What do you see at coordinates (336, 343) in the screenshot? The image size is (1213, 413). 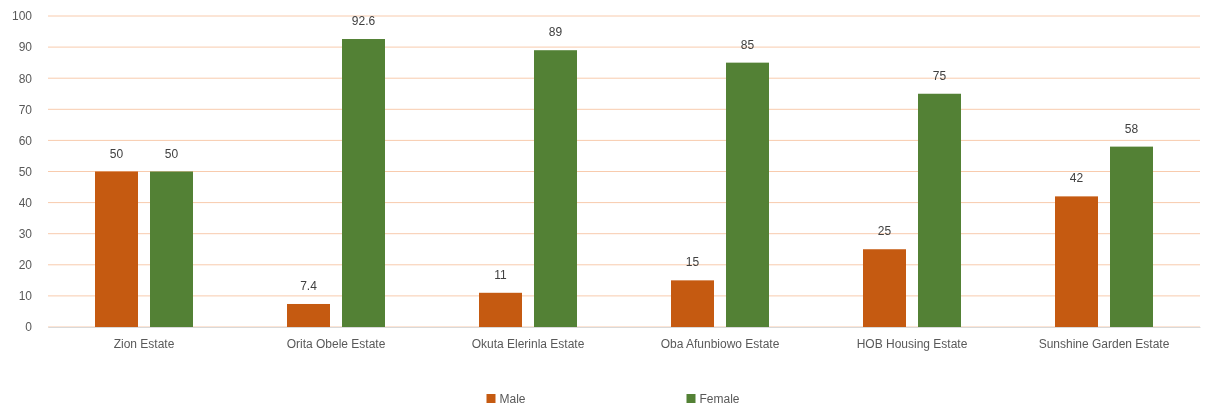 I see `x-tick-label: Orita Obele Estate` at bounding box center [336, 343].